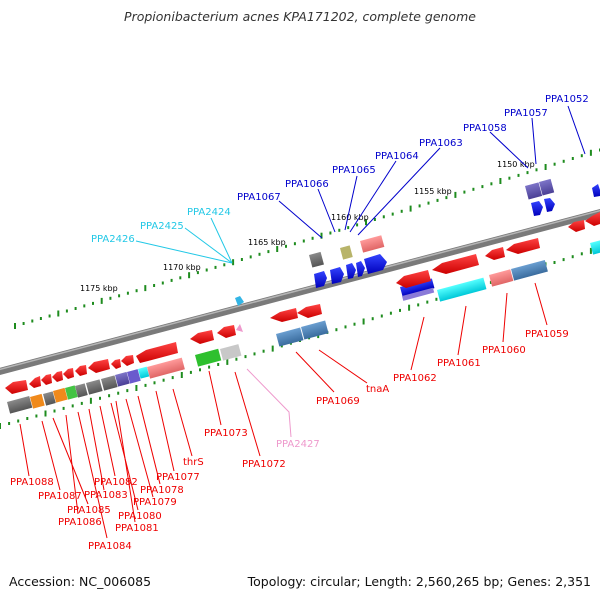 The width and height of the screenshot is (600, 600). Describe the element at coordinates (162, 490) in the screenshot. I see `gene-label: PPA1078` at that location.